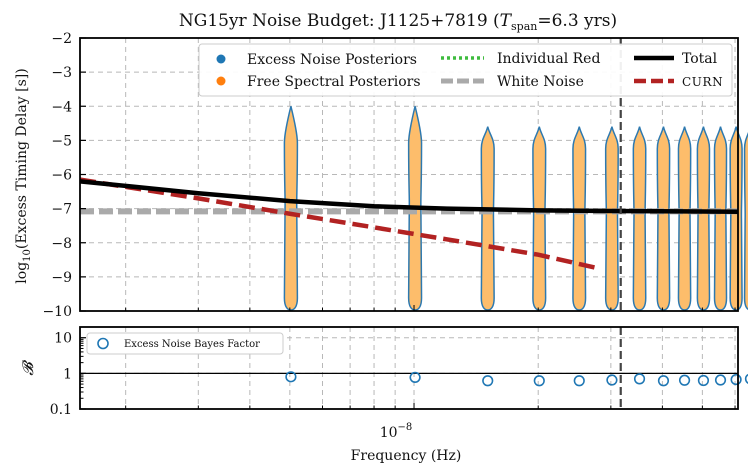 Image resolution: width=748 pixels, height=475 pixels. What do you see at coordinates (396, 431) in the screenshot?
I see `x-tick-label-1e-8: 10−8` at bounding box center [396, 431].